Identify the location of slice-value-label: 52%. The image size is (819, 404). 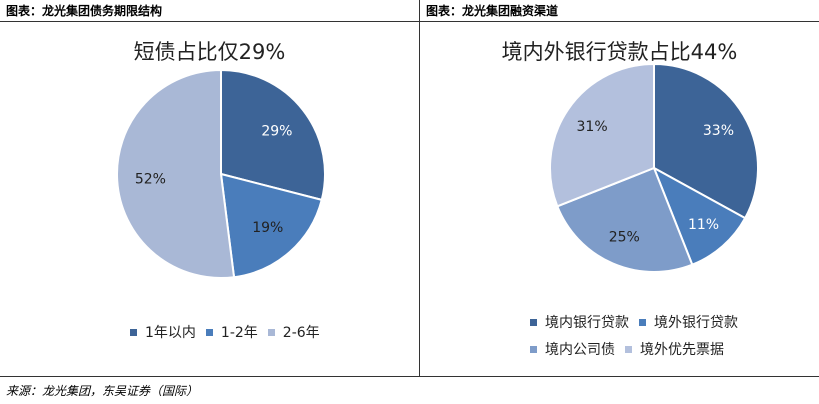
(150, 179).